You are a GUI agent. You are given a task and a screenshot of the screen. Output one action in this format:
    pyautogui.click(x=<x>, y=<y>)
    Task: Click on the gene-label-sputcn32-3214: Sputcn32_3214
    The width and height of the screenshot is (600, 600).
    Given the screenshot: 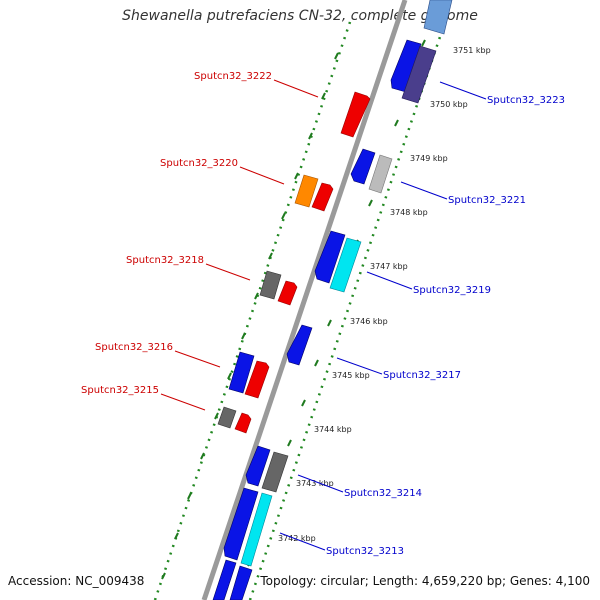 What is the action you would take?
    pyautogui.click(x=383, y=493)
    